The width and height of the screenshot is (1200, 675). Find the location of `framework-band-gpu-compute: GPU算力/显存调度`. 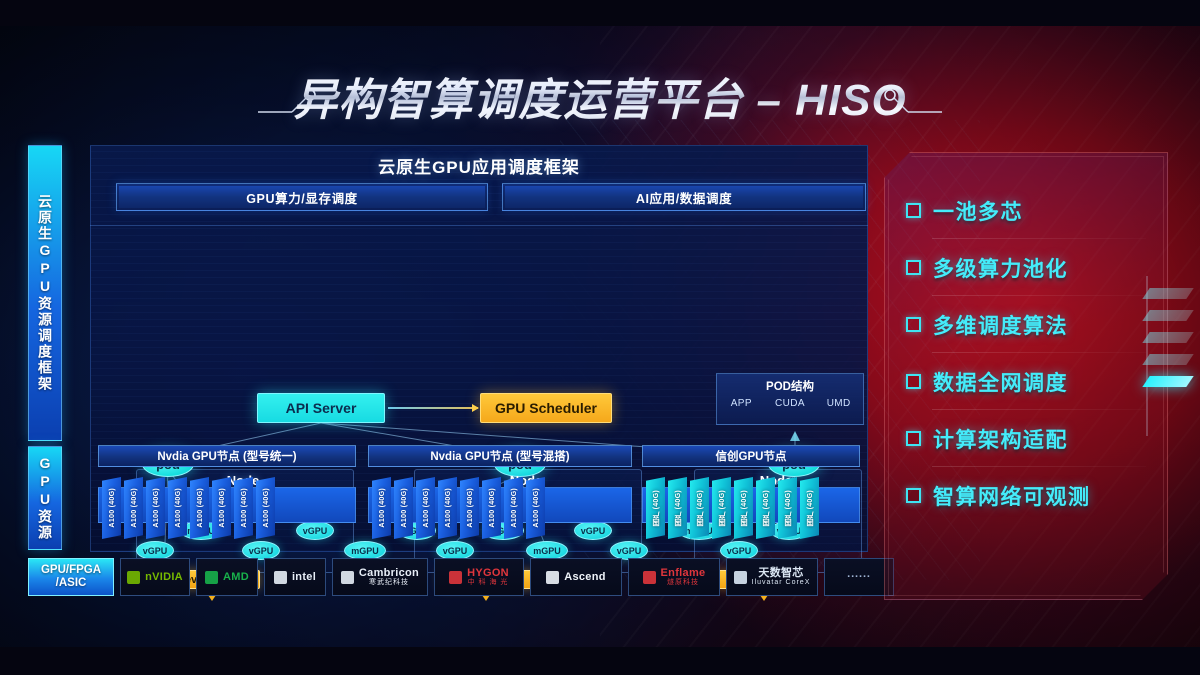

framework-band-gpu-compute: GPU算力/显存调度 is located at coordinates (302, 197).